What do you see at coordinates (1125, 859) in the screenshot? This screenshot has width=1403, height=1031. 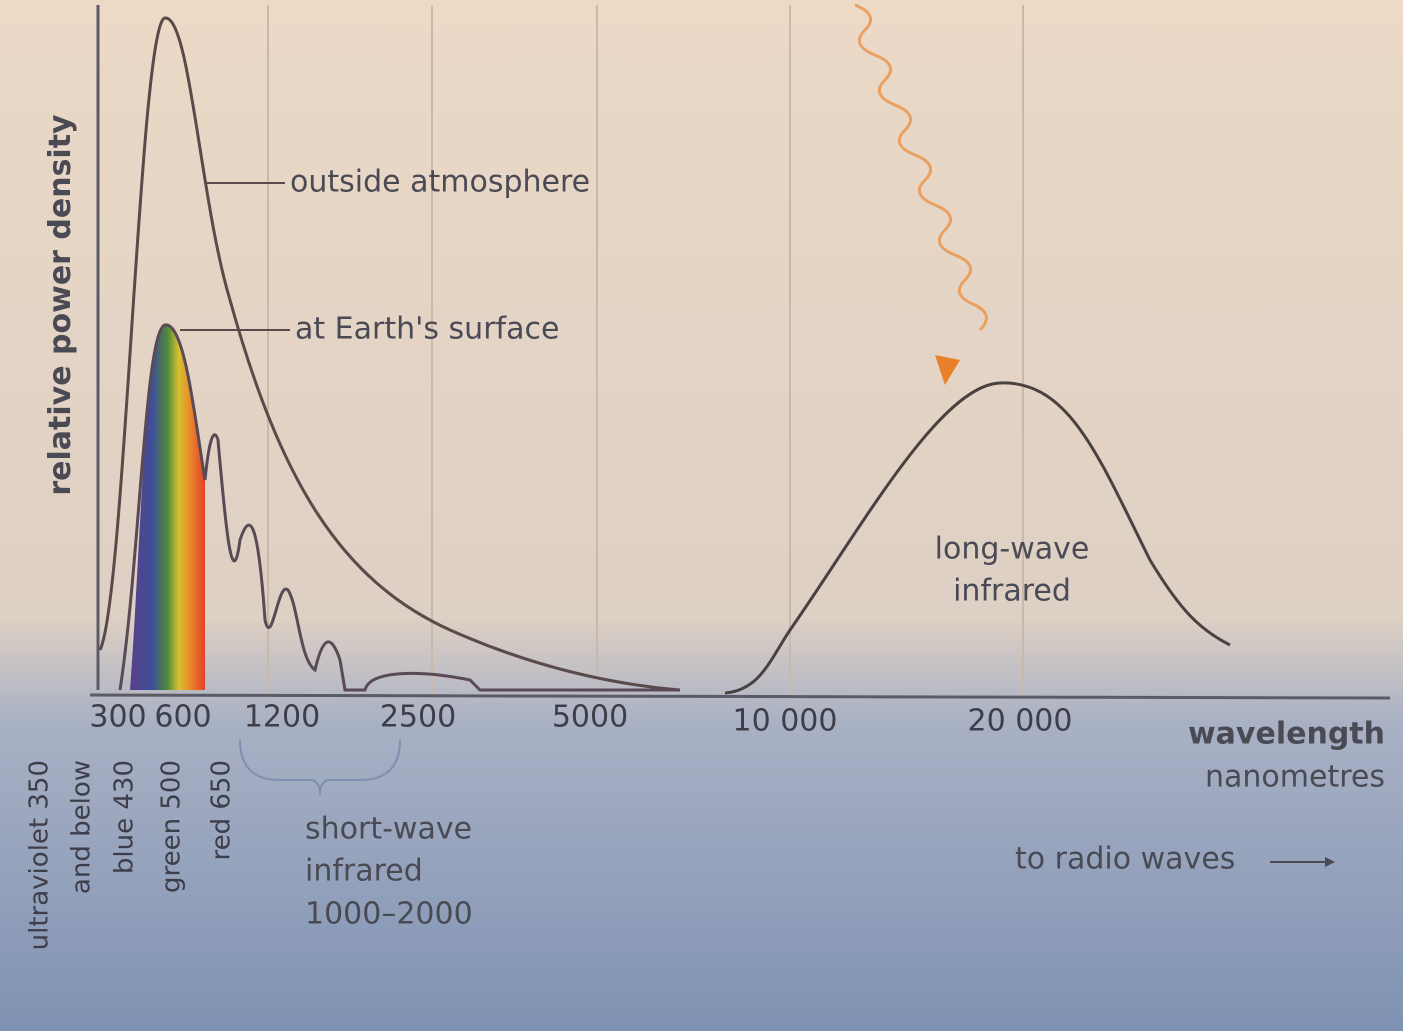 I see `note: to radio waves` at bounding box center [1125, 859].